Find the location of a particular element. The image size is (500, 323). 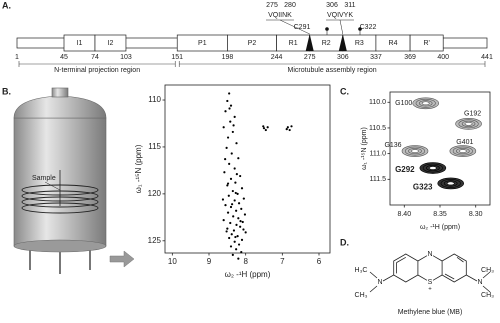

residue-number: 337 is located at coordinates (376, 57).